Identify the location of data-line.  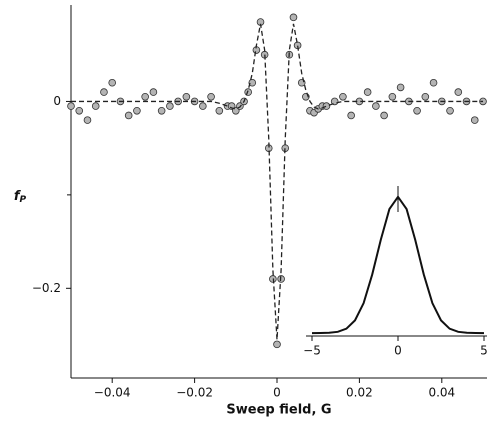
(398, 265).